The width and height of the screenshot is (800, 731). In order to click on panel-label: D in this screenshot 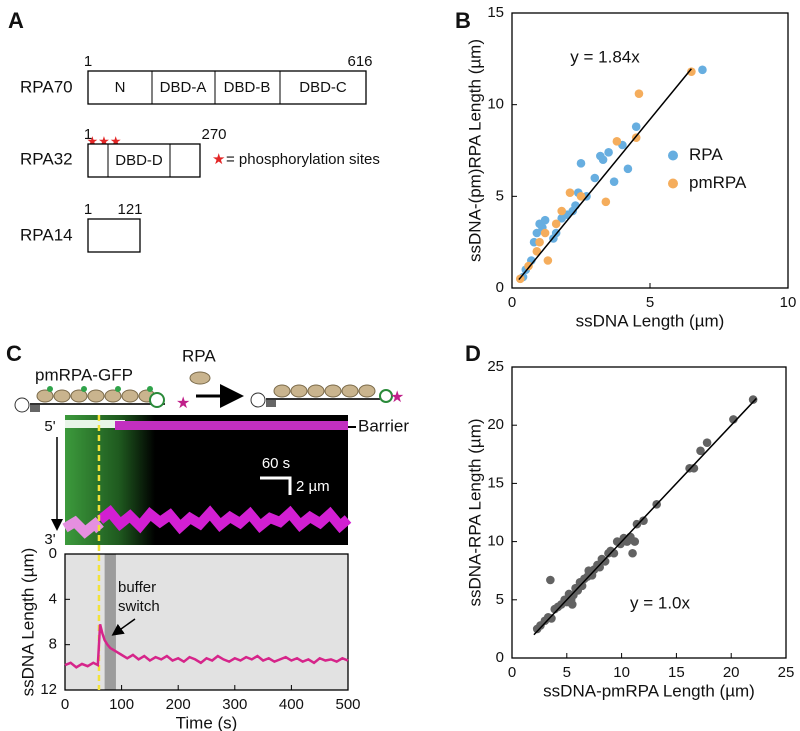, I will do `click(473, 353)`.